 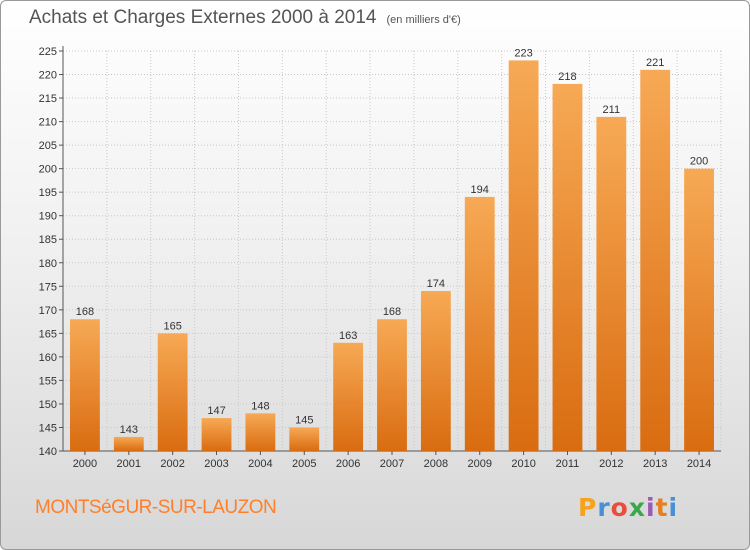 I want to click on data-label: 211, so click(x=612, y=110).